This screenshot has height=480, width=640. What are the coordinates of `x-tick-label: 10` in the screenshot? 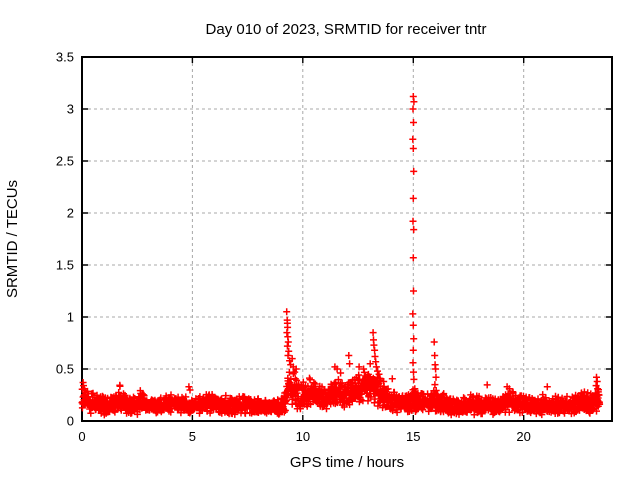 It's located at (303, 436).